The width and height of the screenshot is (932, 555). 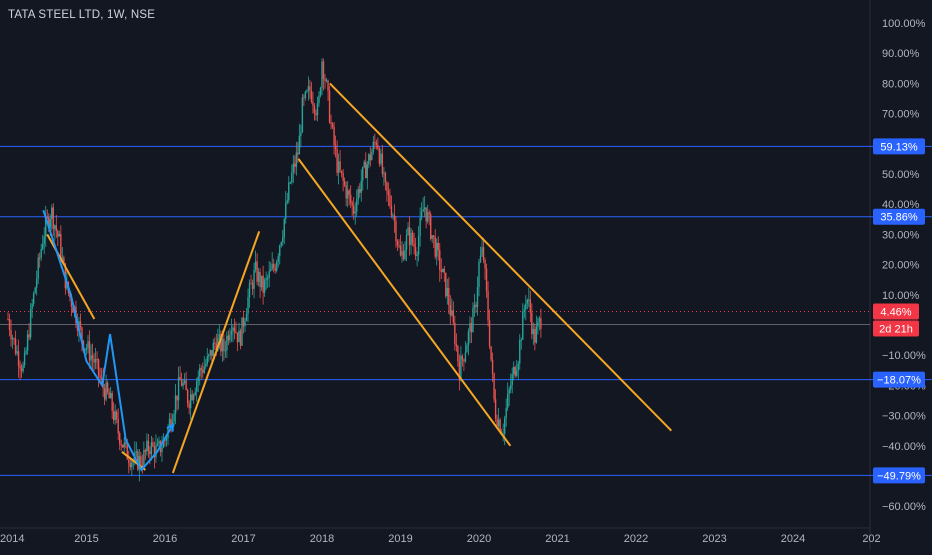 I want to click on level-label: 59.13%, so click(x=899, y=147).